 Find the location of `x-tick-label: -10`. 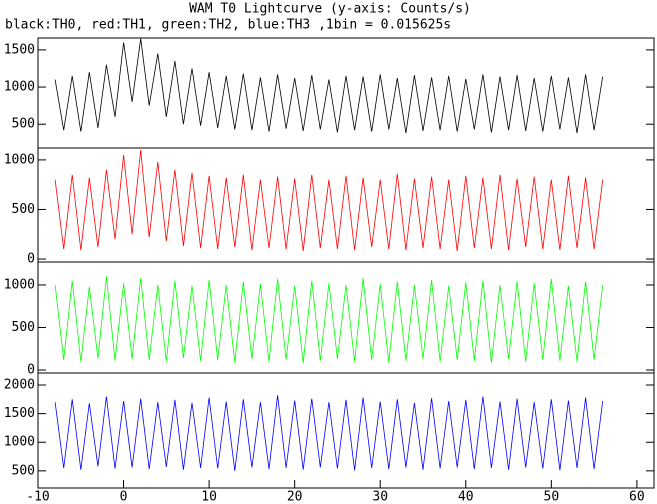

x-tick-label: -10 is located at coordinates (37, 497).